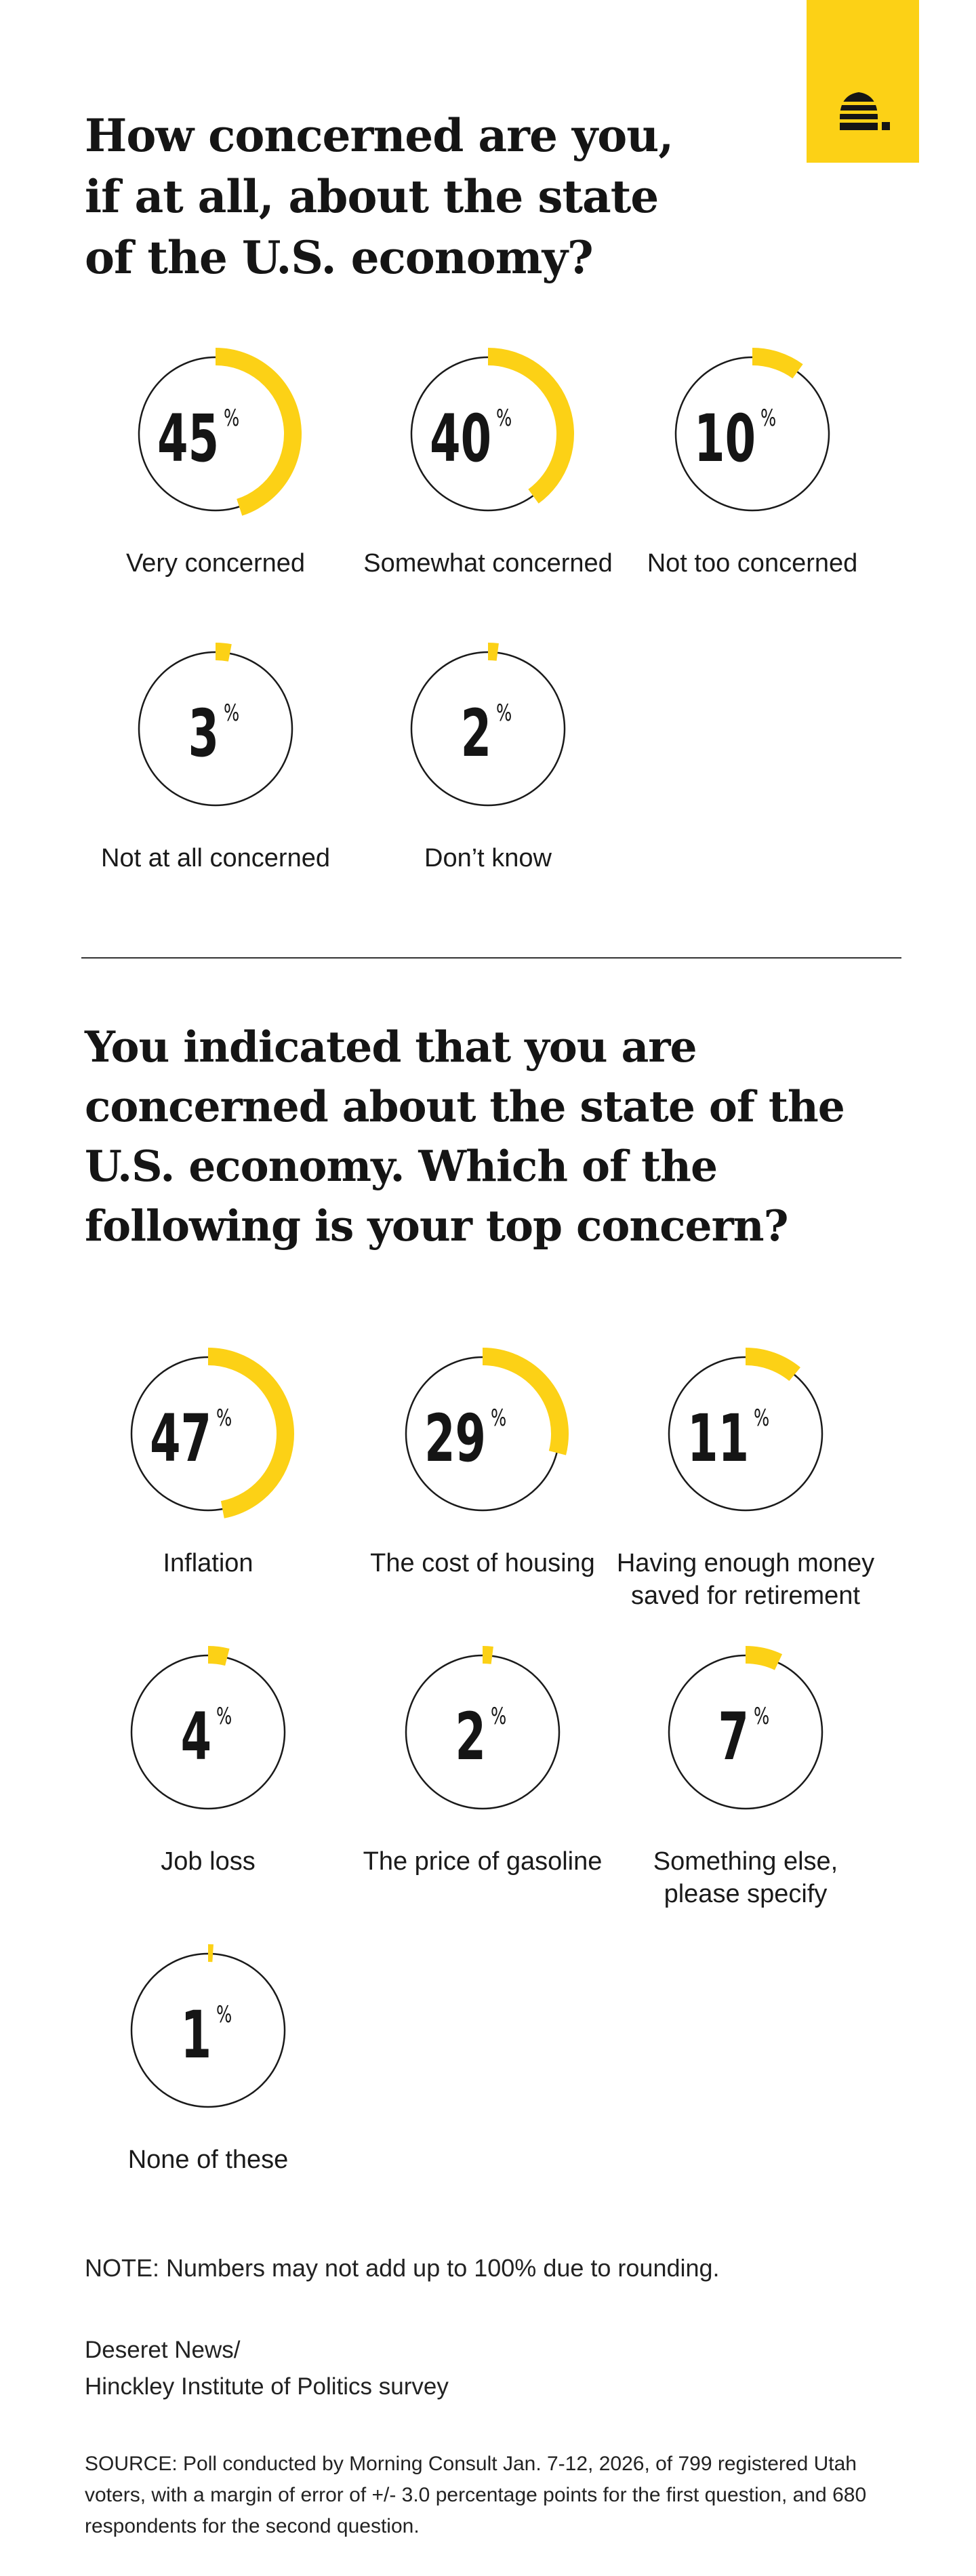  Describe the element at coordinates (504, 418) in the screenshot. I see `unit-somewhat-concerned: %` at that location.